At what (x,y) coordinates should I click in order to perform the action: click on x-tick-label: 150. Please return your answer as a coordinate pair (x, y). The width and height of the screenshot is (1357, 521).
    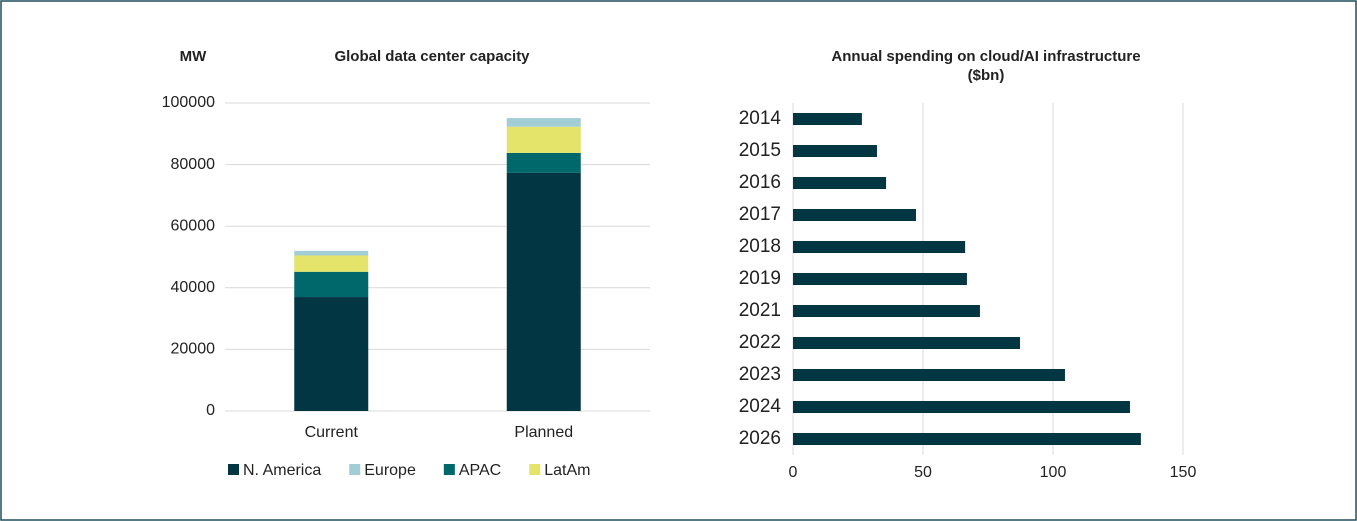
    Looking at the image, I should click on (1183, 472).